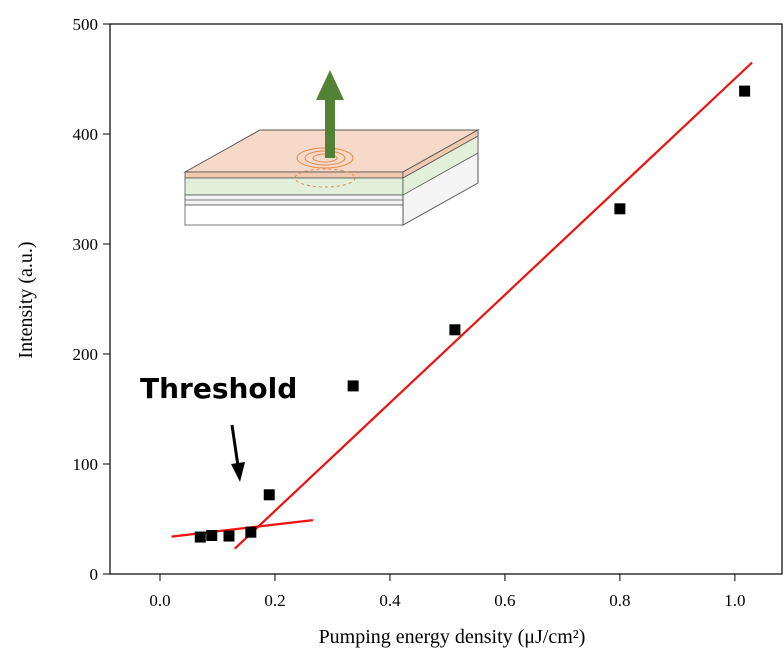 The image size is (784, 652). Describe the element at coordinates (159, 600) in the screenshot. I see `x-tick-label: 0.0` at that location.